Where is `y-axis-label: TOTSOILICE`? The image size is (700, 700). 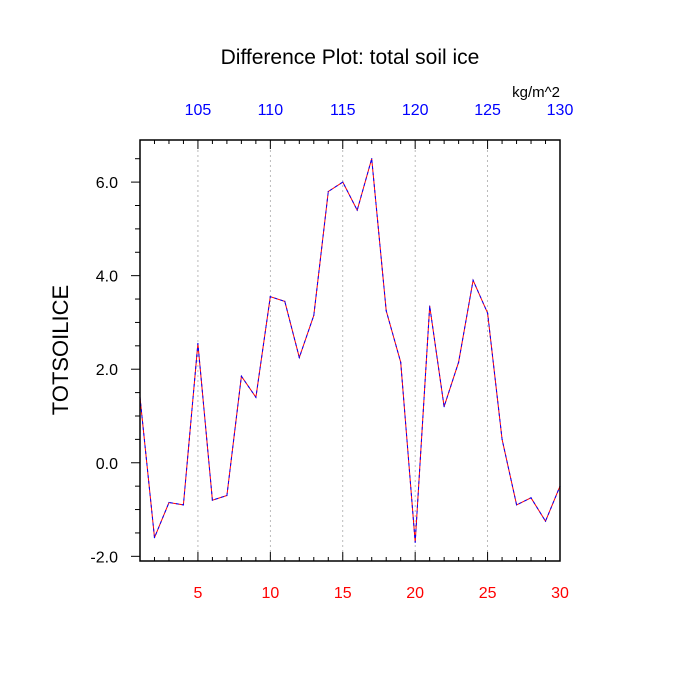
y-axis-label: TOTSOILICE is located at coordinates (60, 350).